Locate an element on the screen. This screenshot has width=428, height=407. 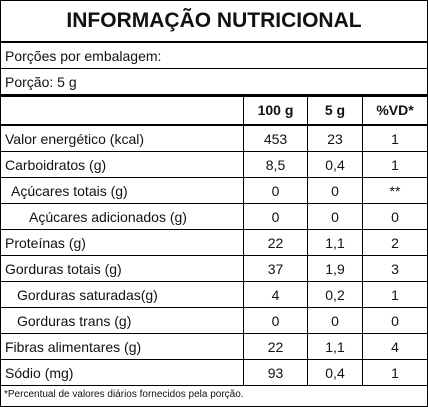
nutrient-value: 8,5 is located at coordinates (276, 164).